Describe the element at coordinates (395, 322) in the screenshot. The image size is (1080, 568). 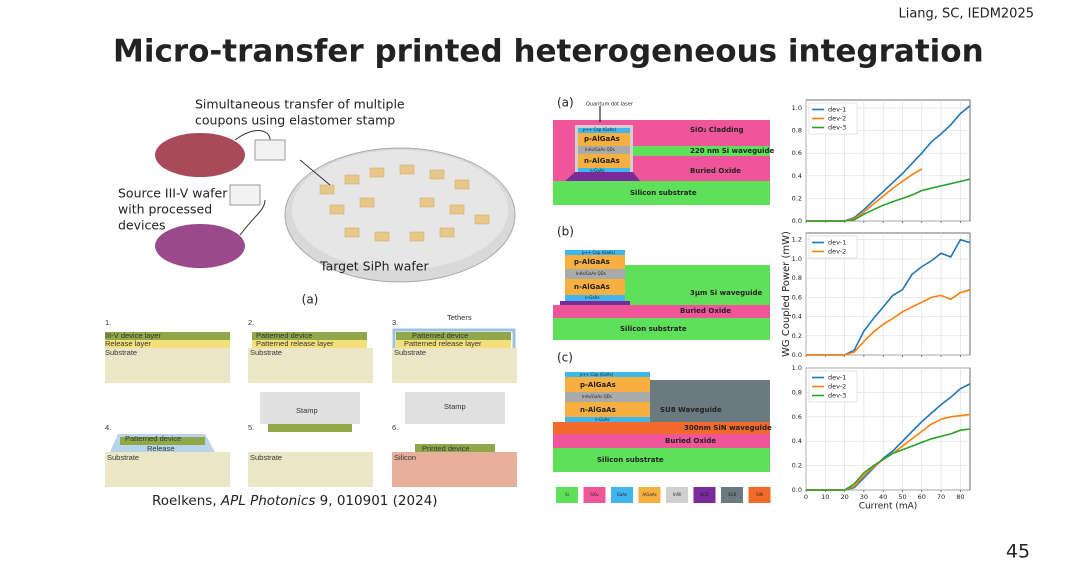
I see `step-number: 3.` at that location.